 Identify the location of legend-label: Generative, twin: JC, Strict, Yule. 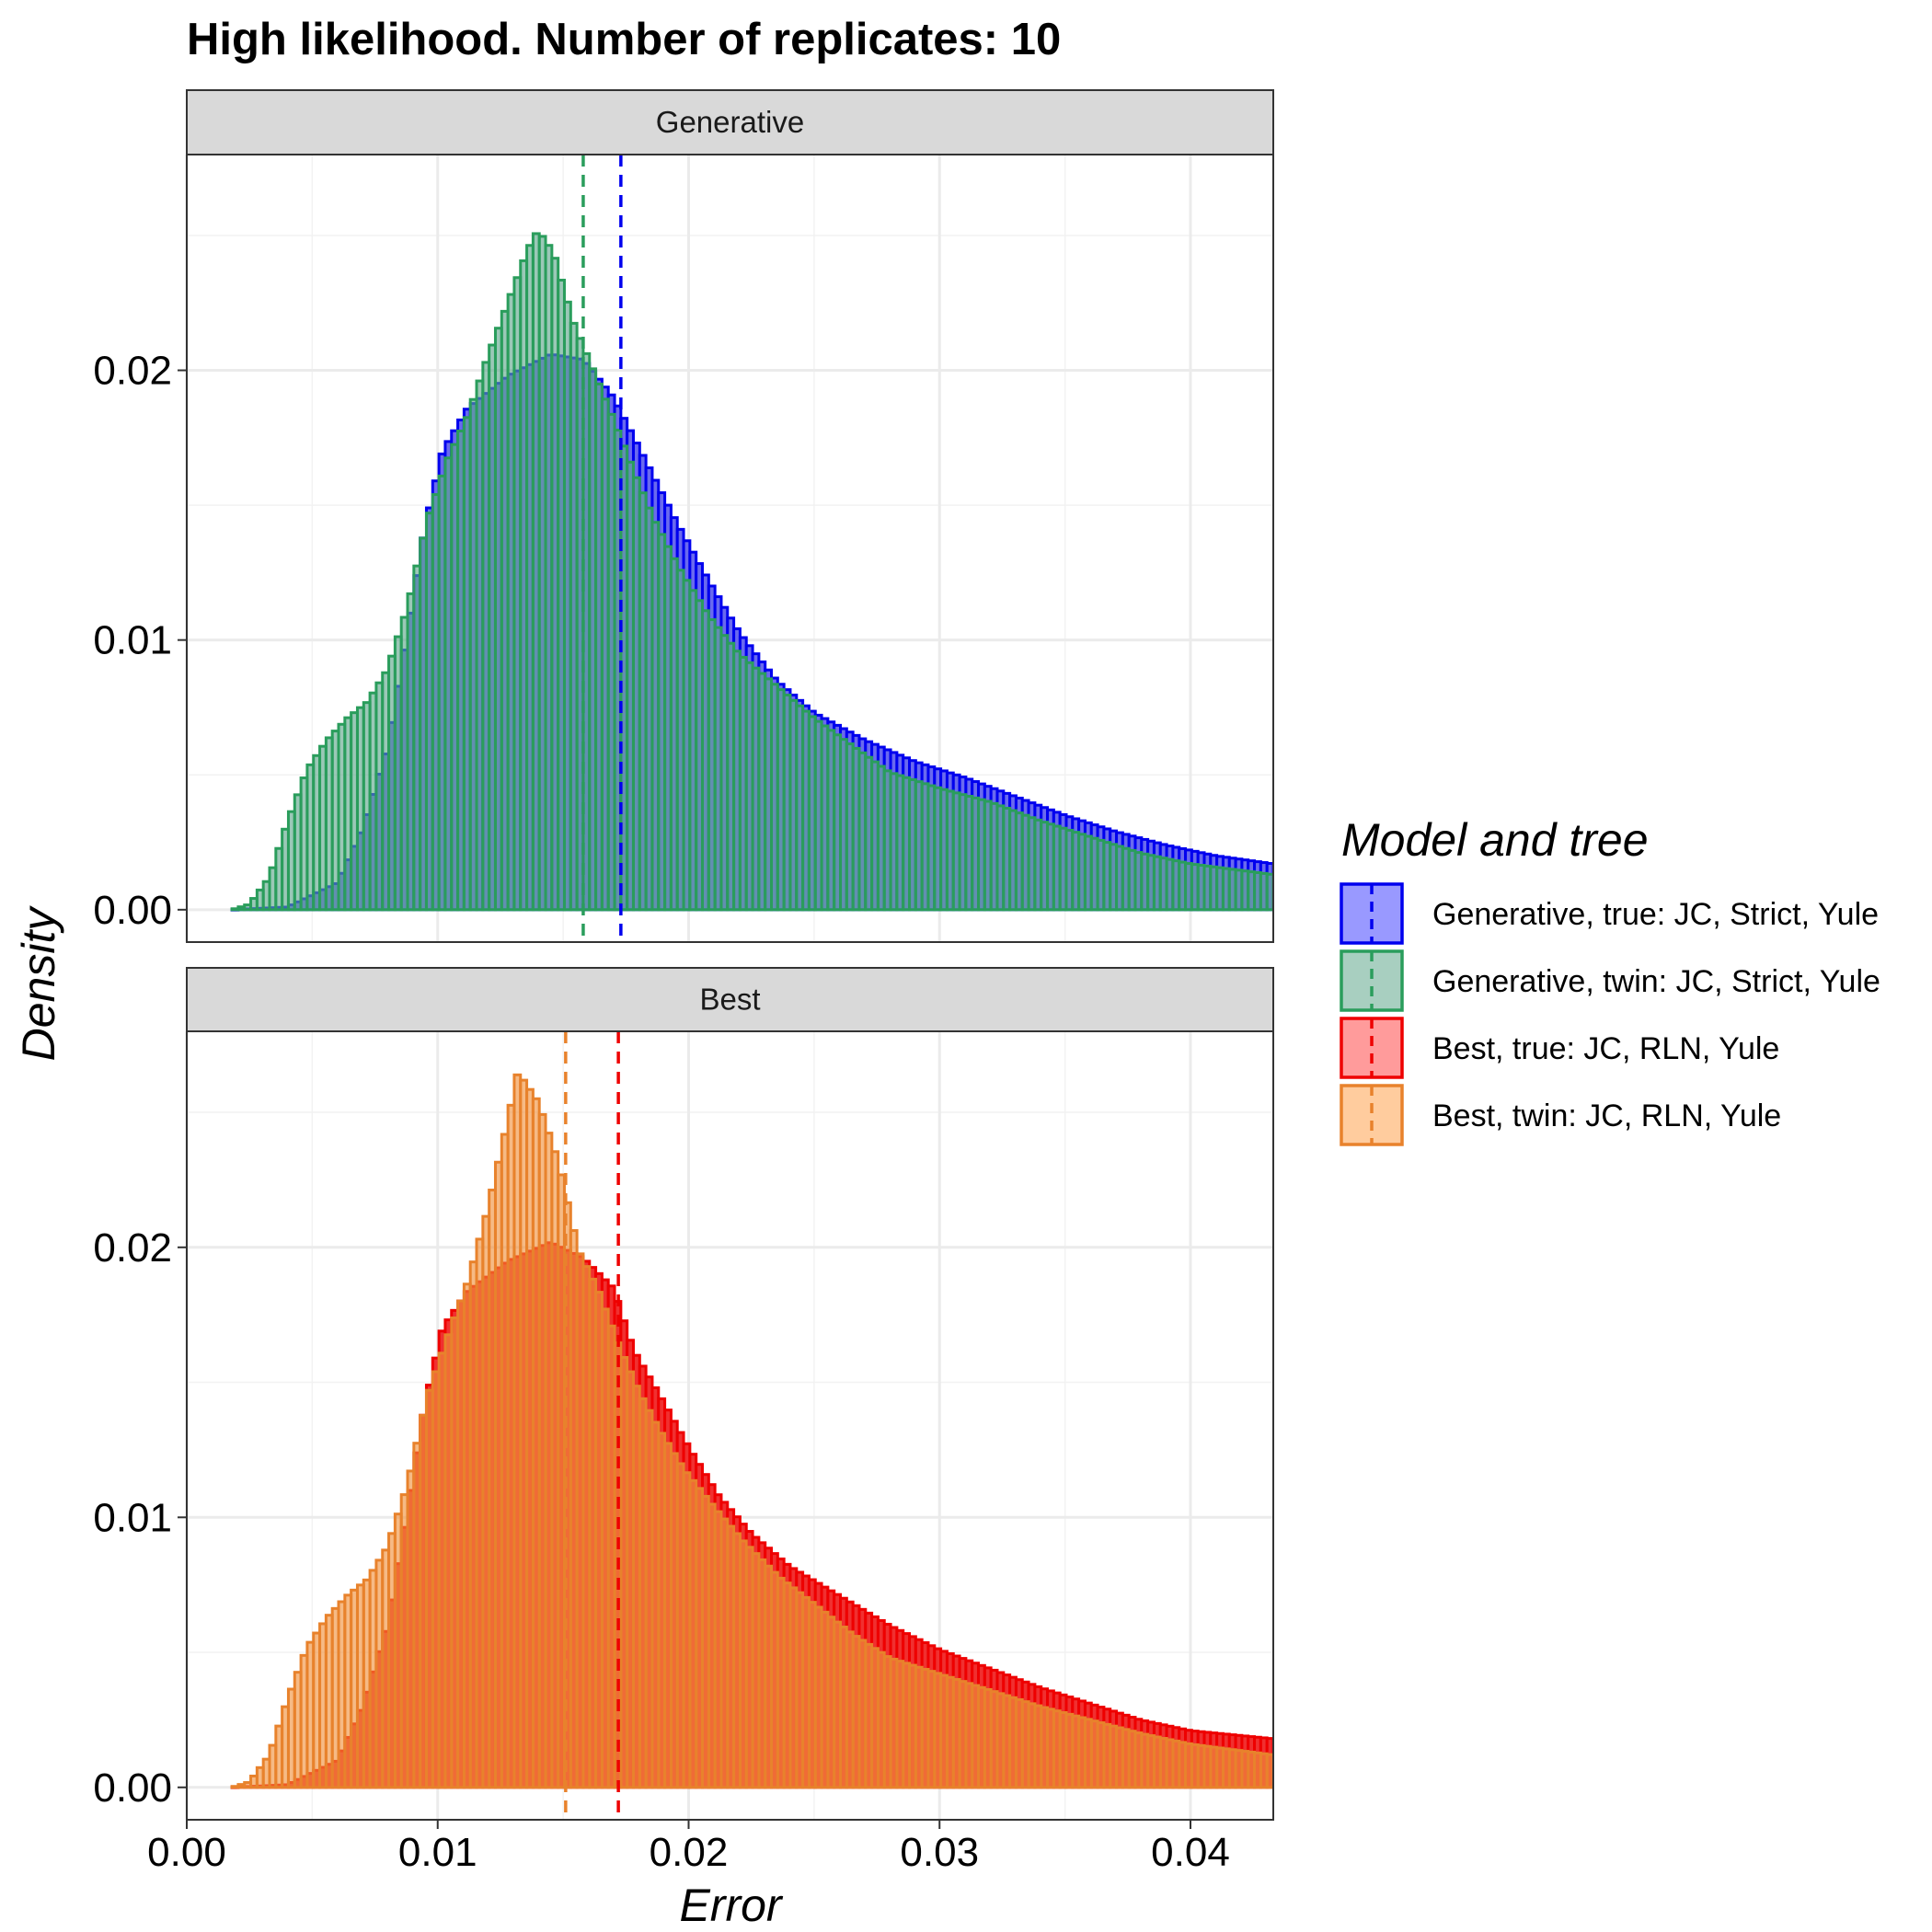
(1656, 981).